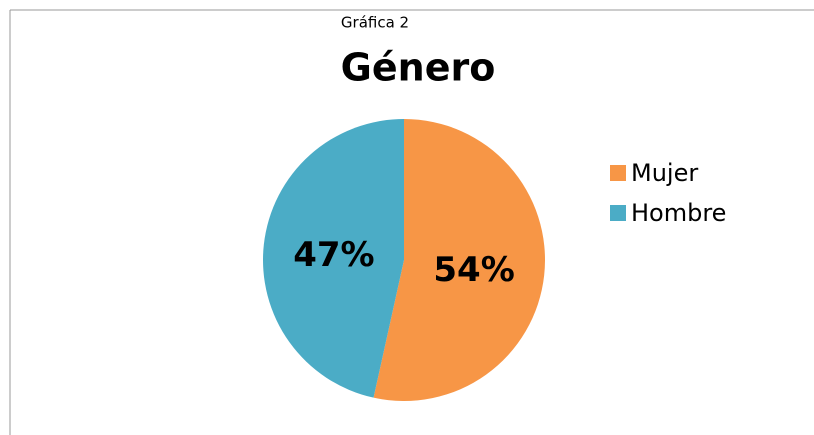  Describe the element at coordinates (418, 68) in the screenshot. I see `chart-title: Género` at that location.